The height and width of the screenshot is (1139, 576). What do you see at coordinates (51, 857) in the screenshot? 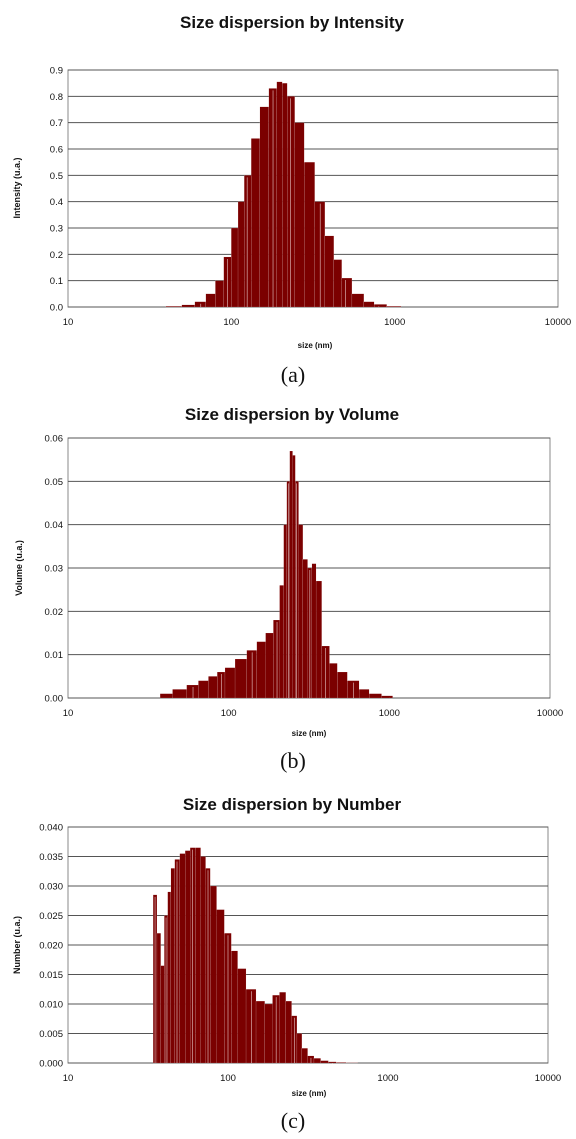
I see `y-tick-label: 0.035` at bounding box center [51, 857].